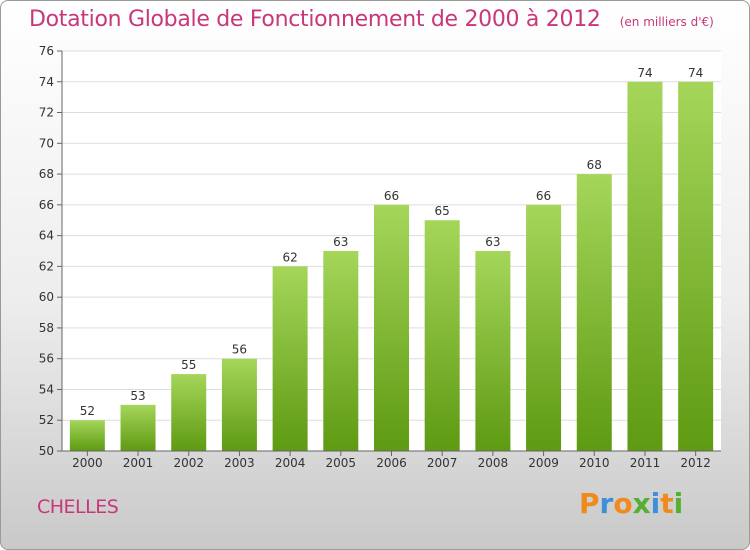 The height and width of the screenshot is (550, 750). Describe the element at coordinates (46, 266) in the screenshot. I see `y-tick-label: 62` at that location.